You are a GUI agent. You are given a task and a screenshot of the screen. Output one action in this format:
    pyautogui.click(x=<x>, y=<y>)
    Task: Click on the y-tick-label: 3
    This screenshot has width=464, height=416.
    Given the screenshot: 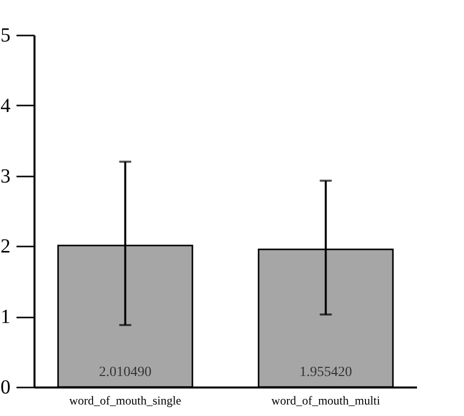 What is the action you would take?
    pyautogui.click(x=5, y=176)
    